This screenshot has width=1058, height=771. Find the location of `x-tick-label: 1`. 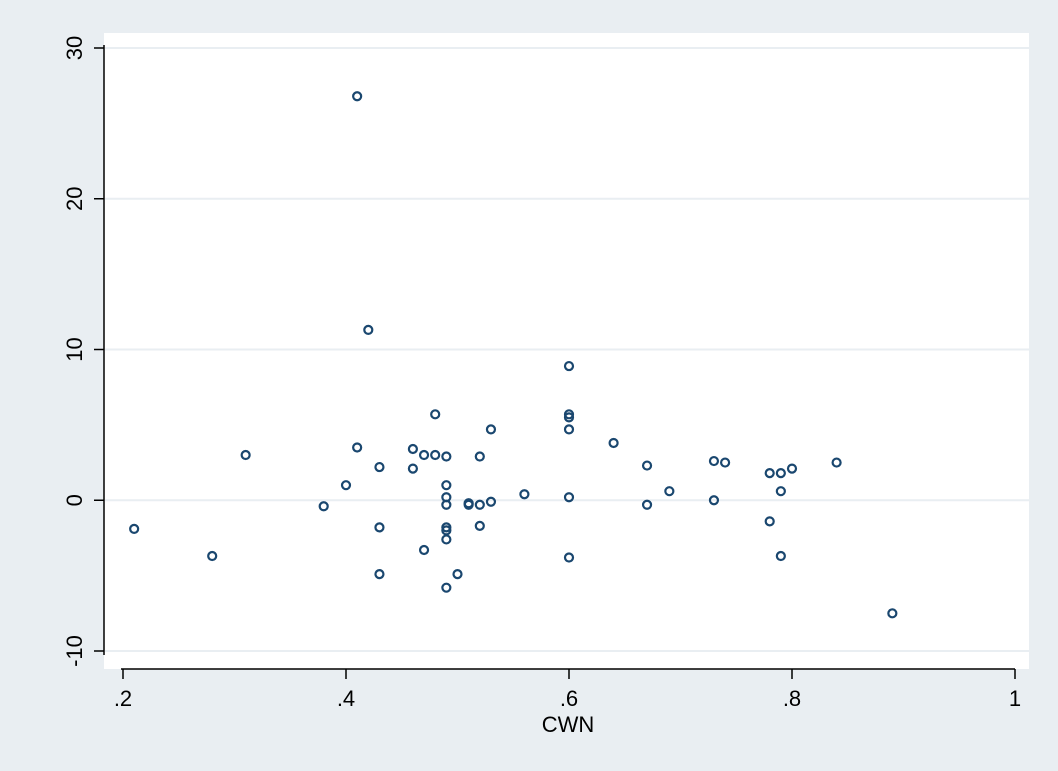

x-tick-label: 1 is located at coordinates (1015, 698).